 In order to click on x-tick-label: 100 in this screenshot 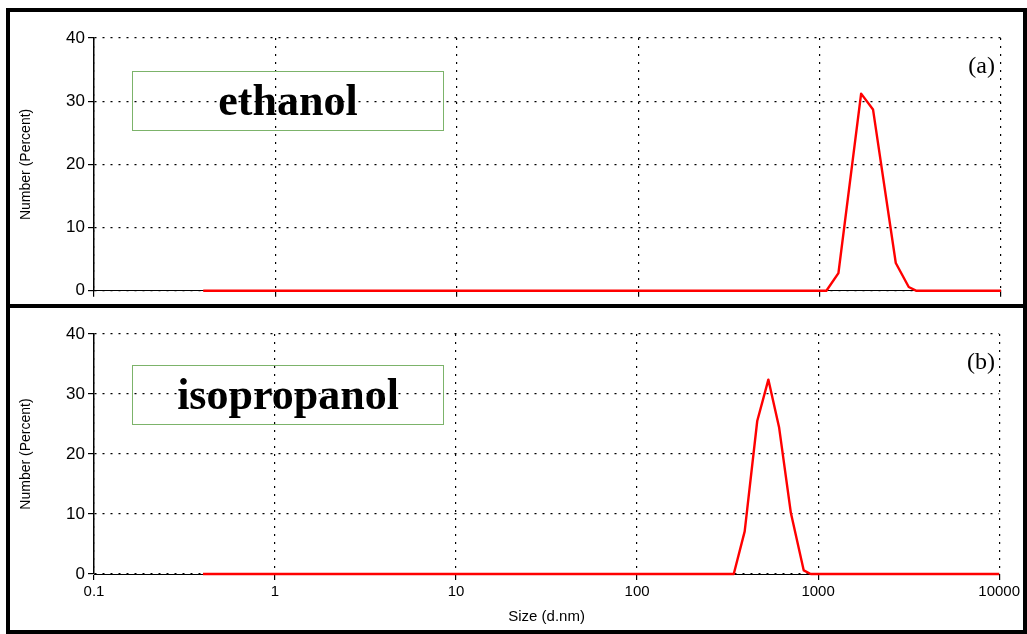, I will do `click(637, 591)`.